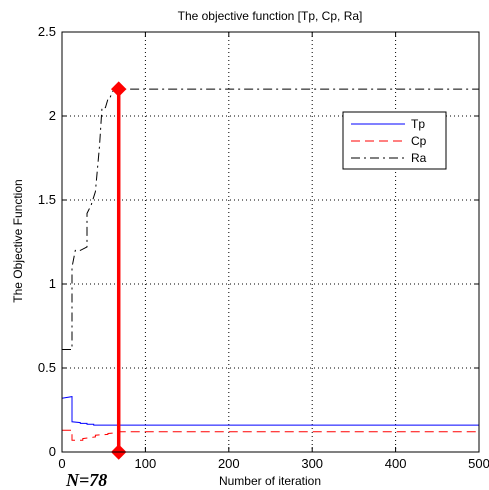  What do you see at coordinates (52, 451) in the screenshot?
I see `y-tick-label: 0` at bounding box center [52, 451].